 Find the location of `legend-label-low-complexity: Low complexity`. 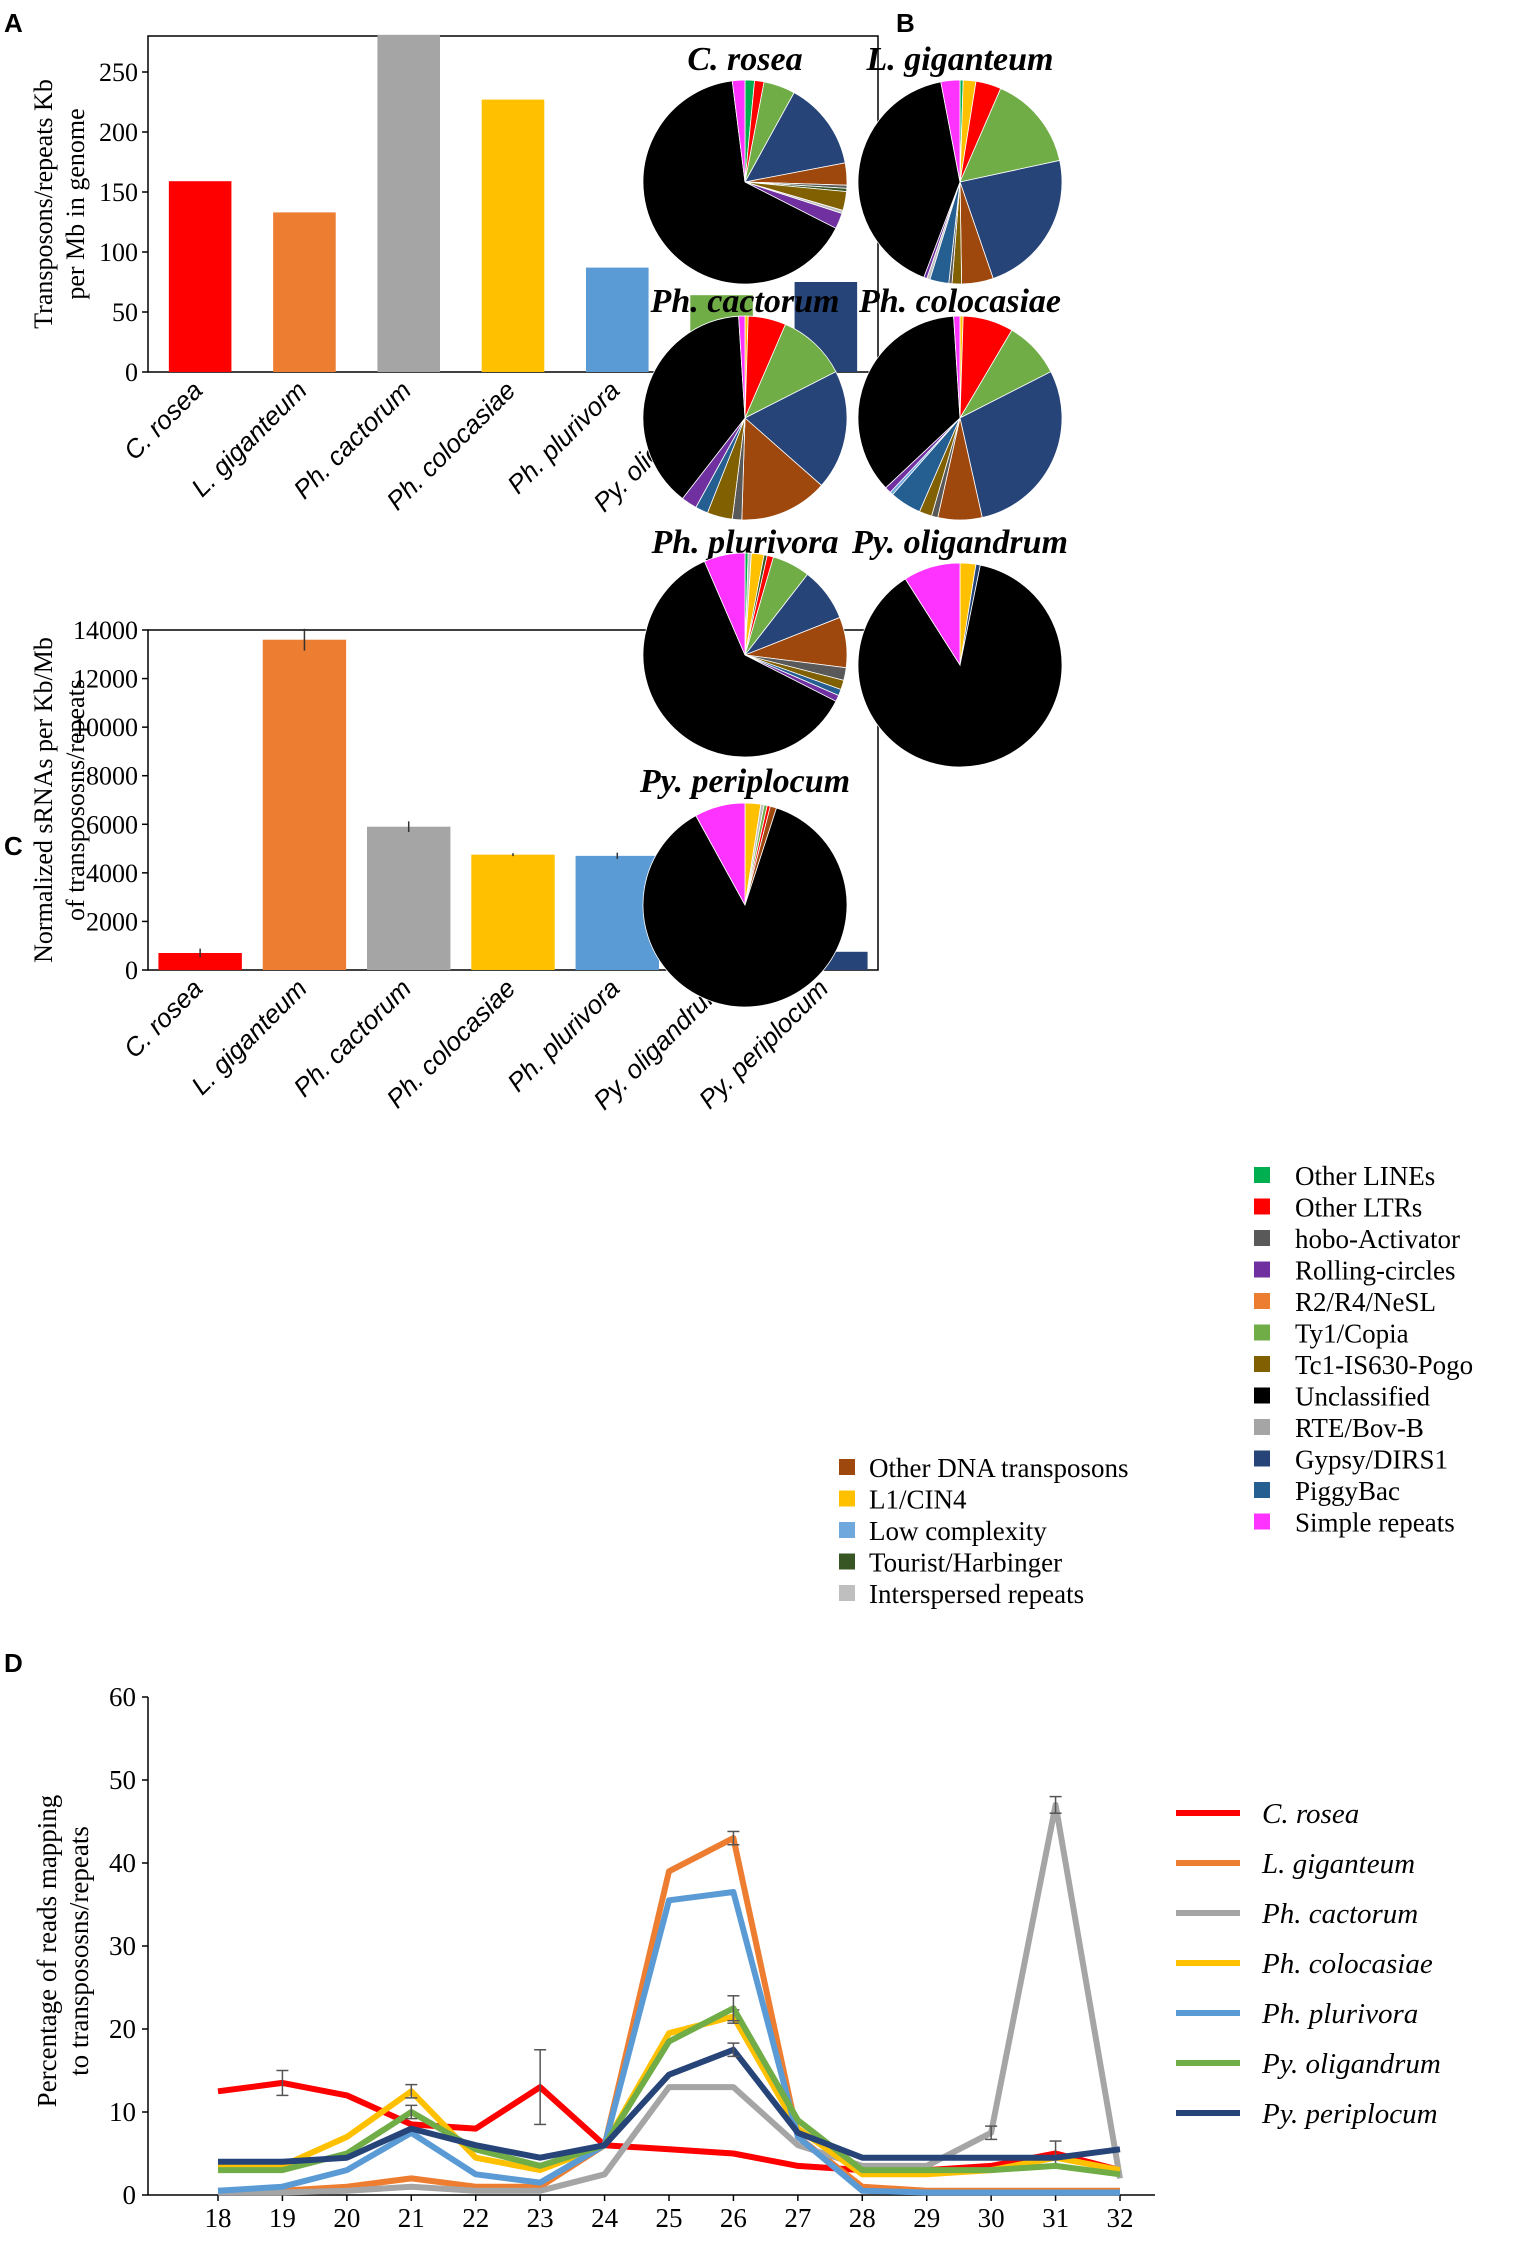

legend-label-low-complexity: Low complexity is located at coordinates (958, 1531).